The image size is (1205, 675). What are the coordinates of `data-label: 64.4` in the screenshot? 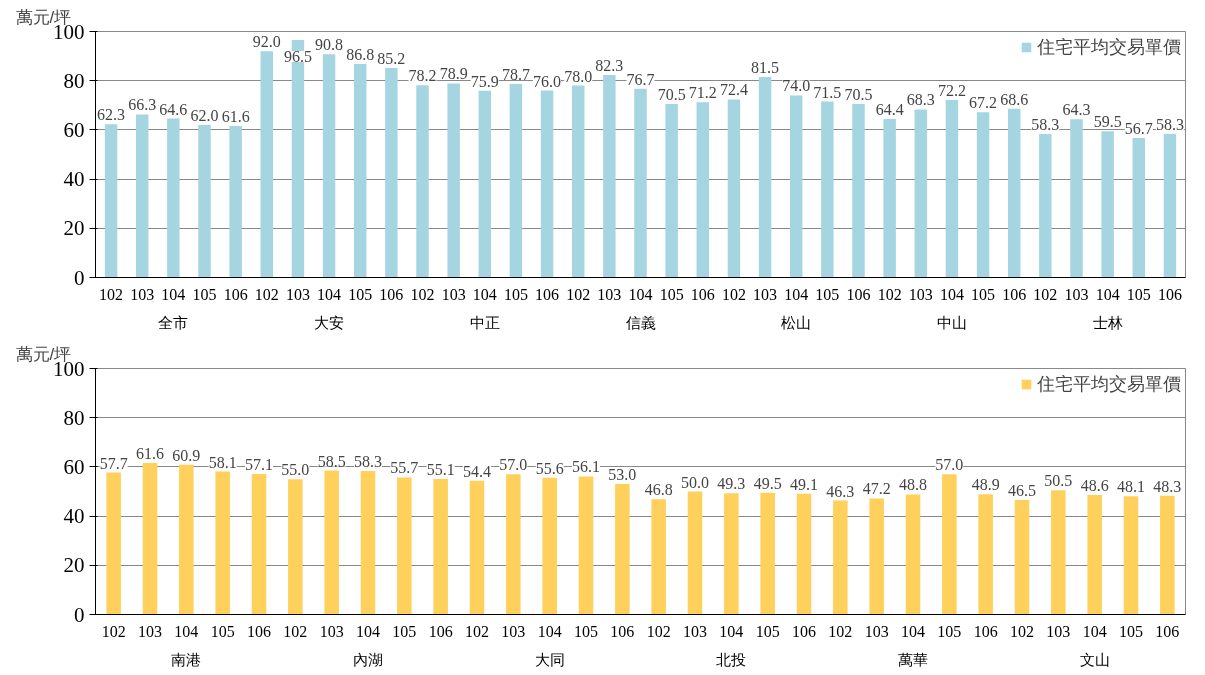 It's located at (889, 110).